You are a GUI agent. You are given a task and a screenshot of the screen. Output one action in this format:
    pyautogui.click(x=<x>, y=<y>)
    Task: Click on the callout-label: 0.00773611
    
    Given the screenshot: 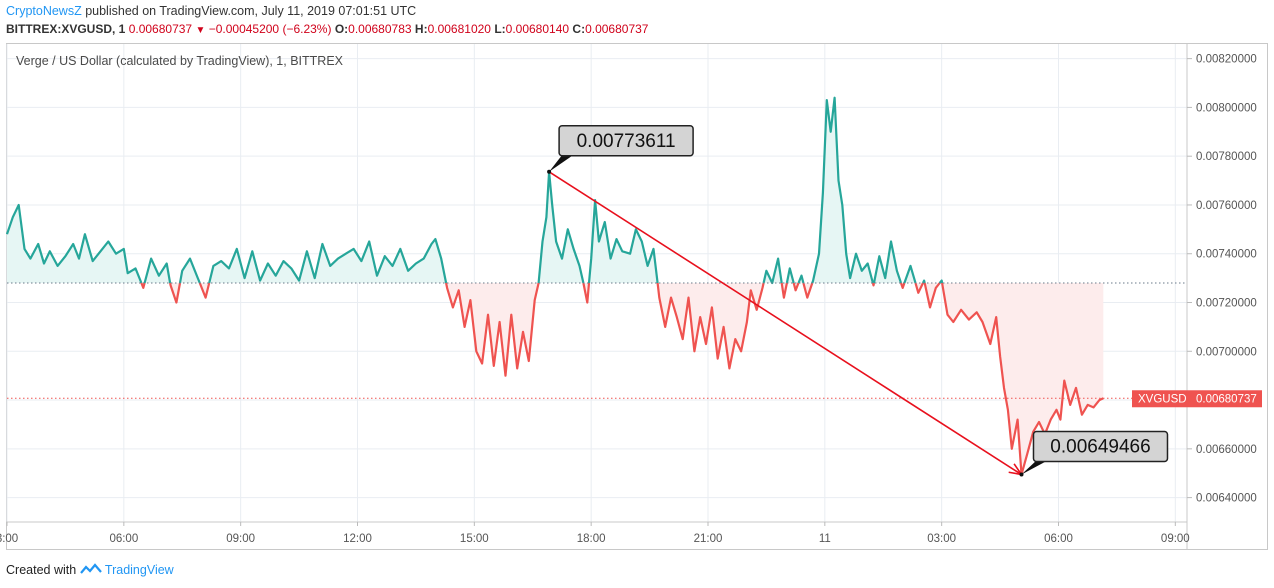 What is the action you would take?
    pyautogui.click(x=626, y=141)
    